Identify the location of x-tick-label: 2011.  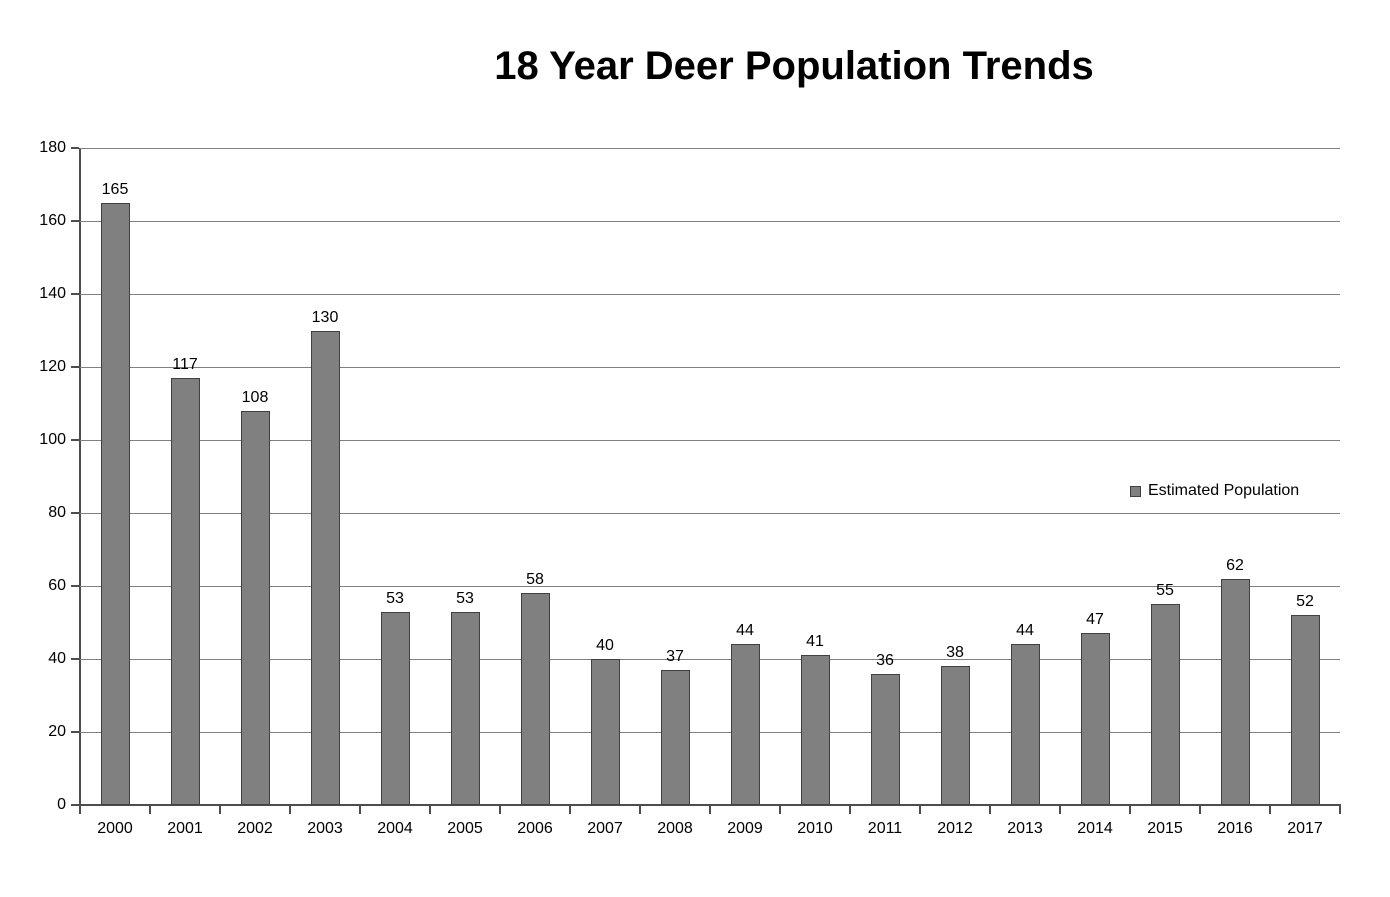
(885, 828).